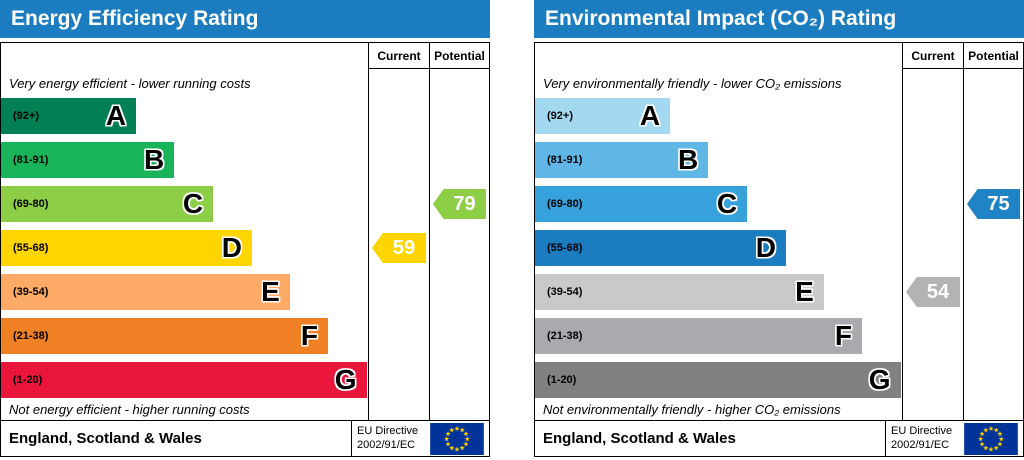  Describe the element at coordinates (998, 203) in the screenshot. I see `potential-rating-value: 75` at that location.